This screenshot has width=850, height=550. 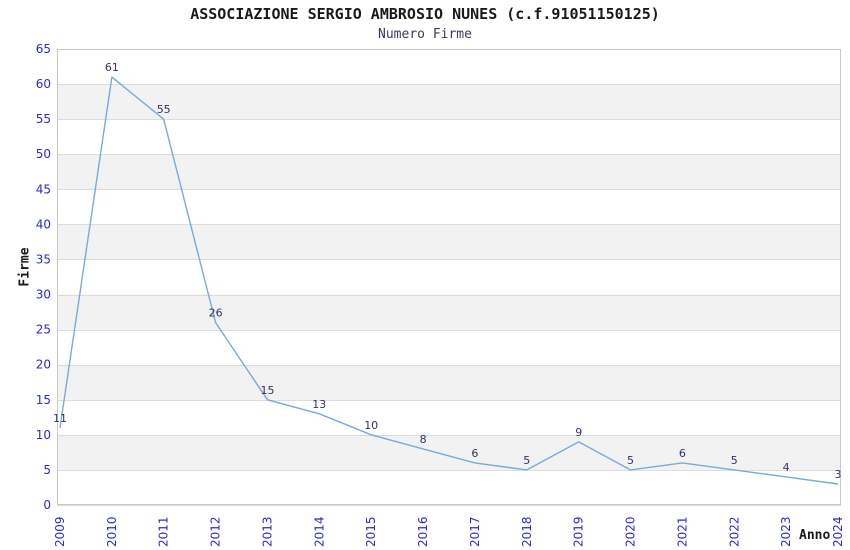 What do you see at coordinates (838, 531) in the screenshot?
I see `x-tick-label: 2024` at bounding box center [838, 531].